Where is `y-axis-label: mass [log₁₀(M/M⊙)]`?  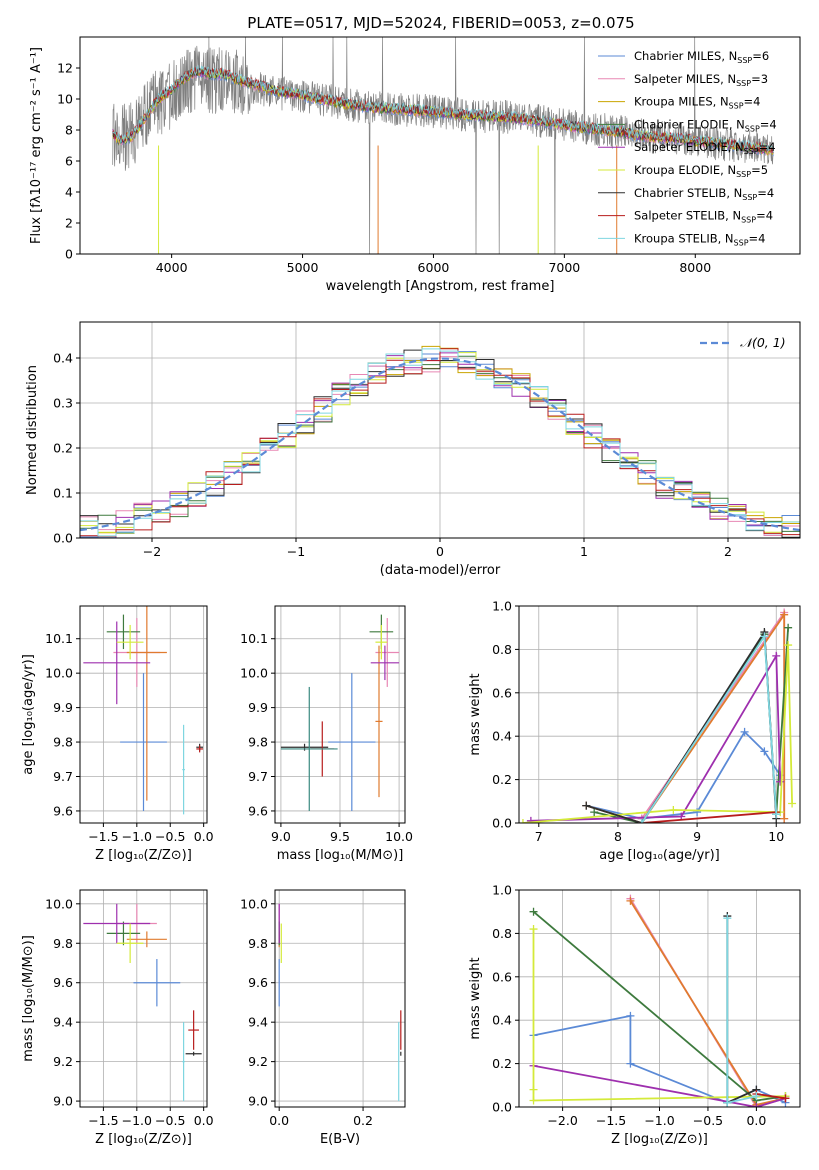
y-axis-label: mass [log₁₀(M/M⊙)] is located at coordinates (28, 998).